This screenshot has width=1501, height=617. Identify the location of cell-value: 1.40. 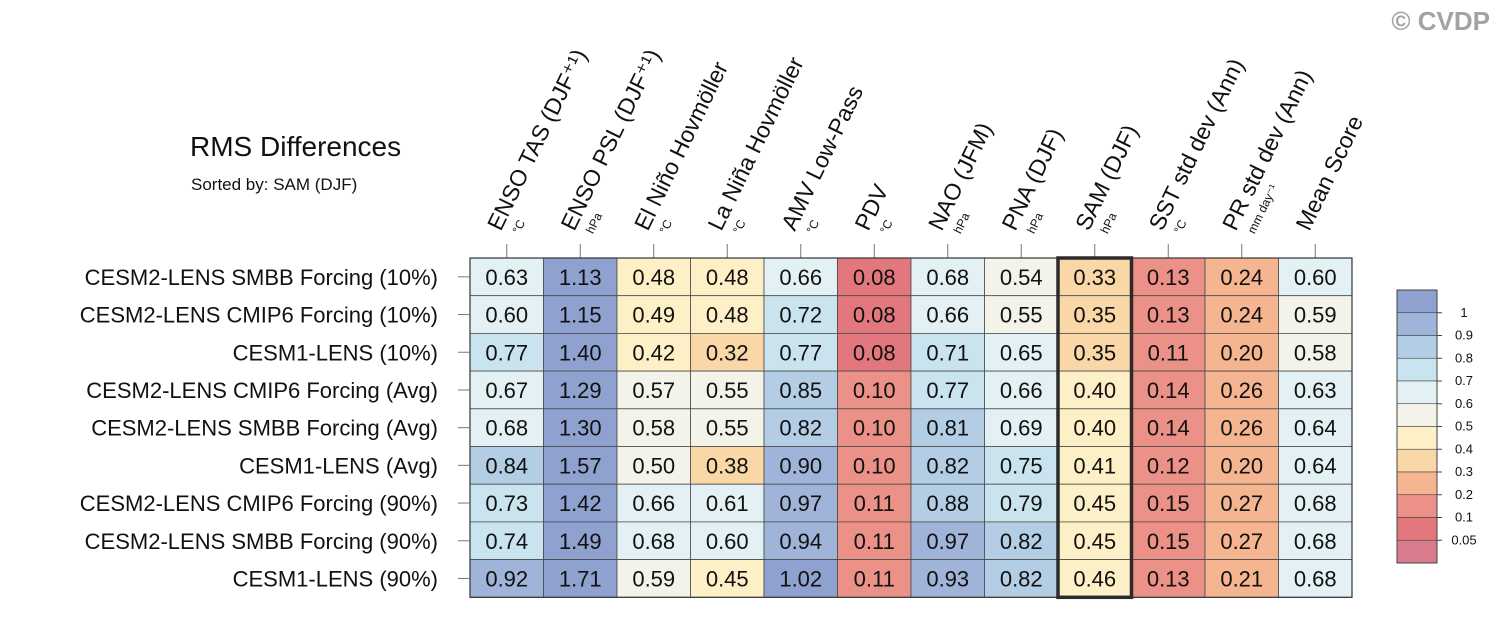
(580, 352).